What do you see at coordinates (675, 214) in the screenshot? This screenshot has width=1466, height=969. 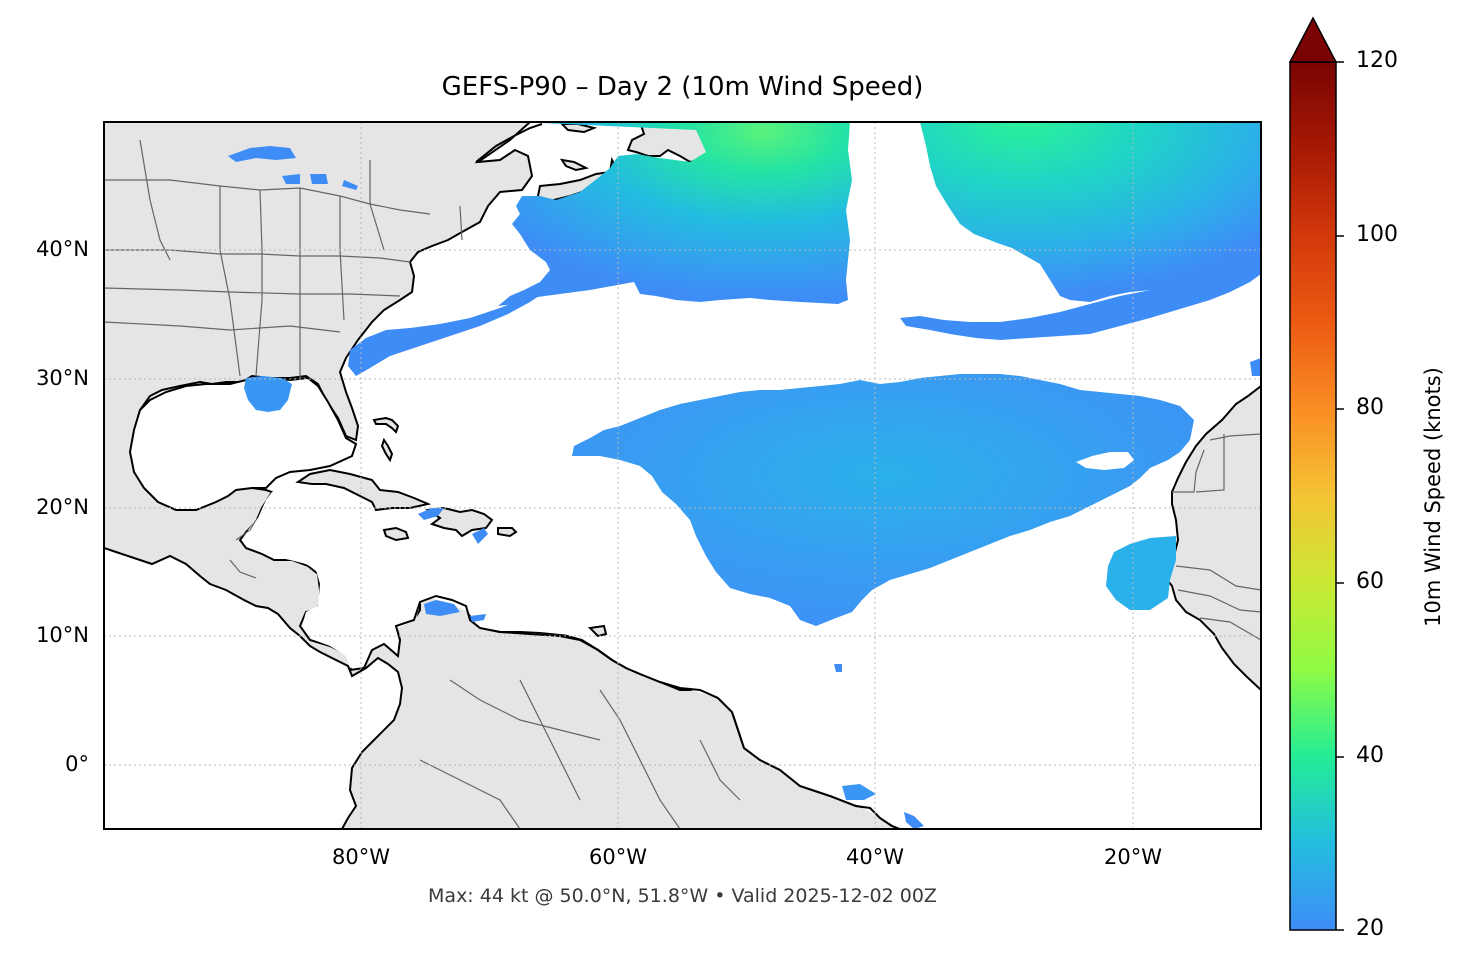 I see `wind-region-nw-atlantic` at bounding box center [675, 214].